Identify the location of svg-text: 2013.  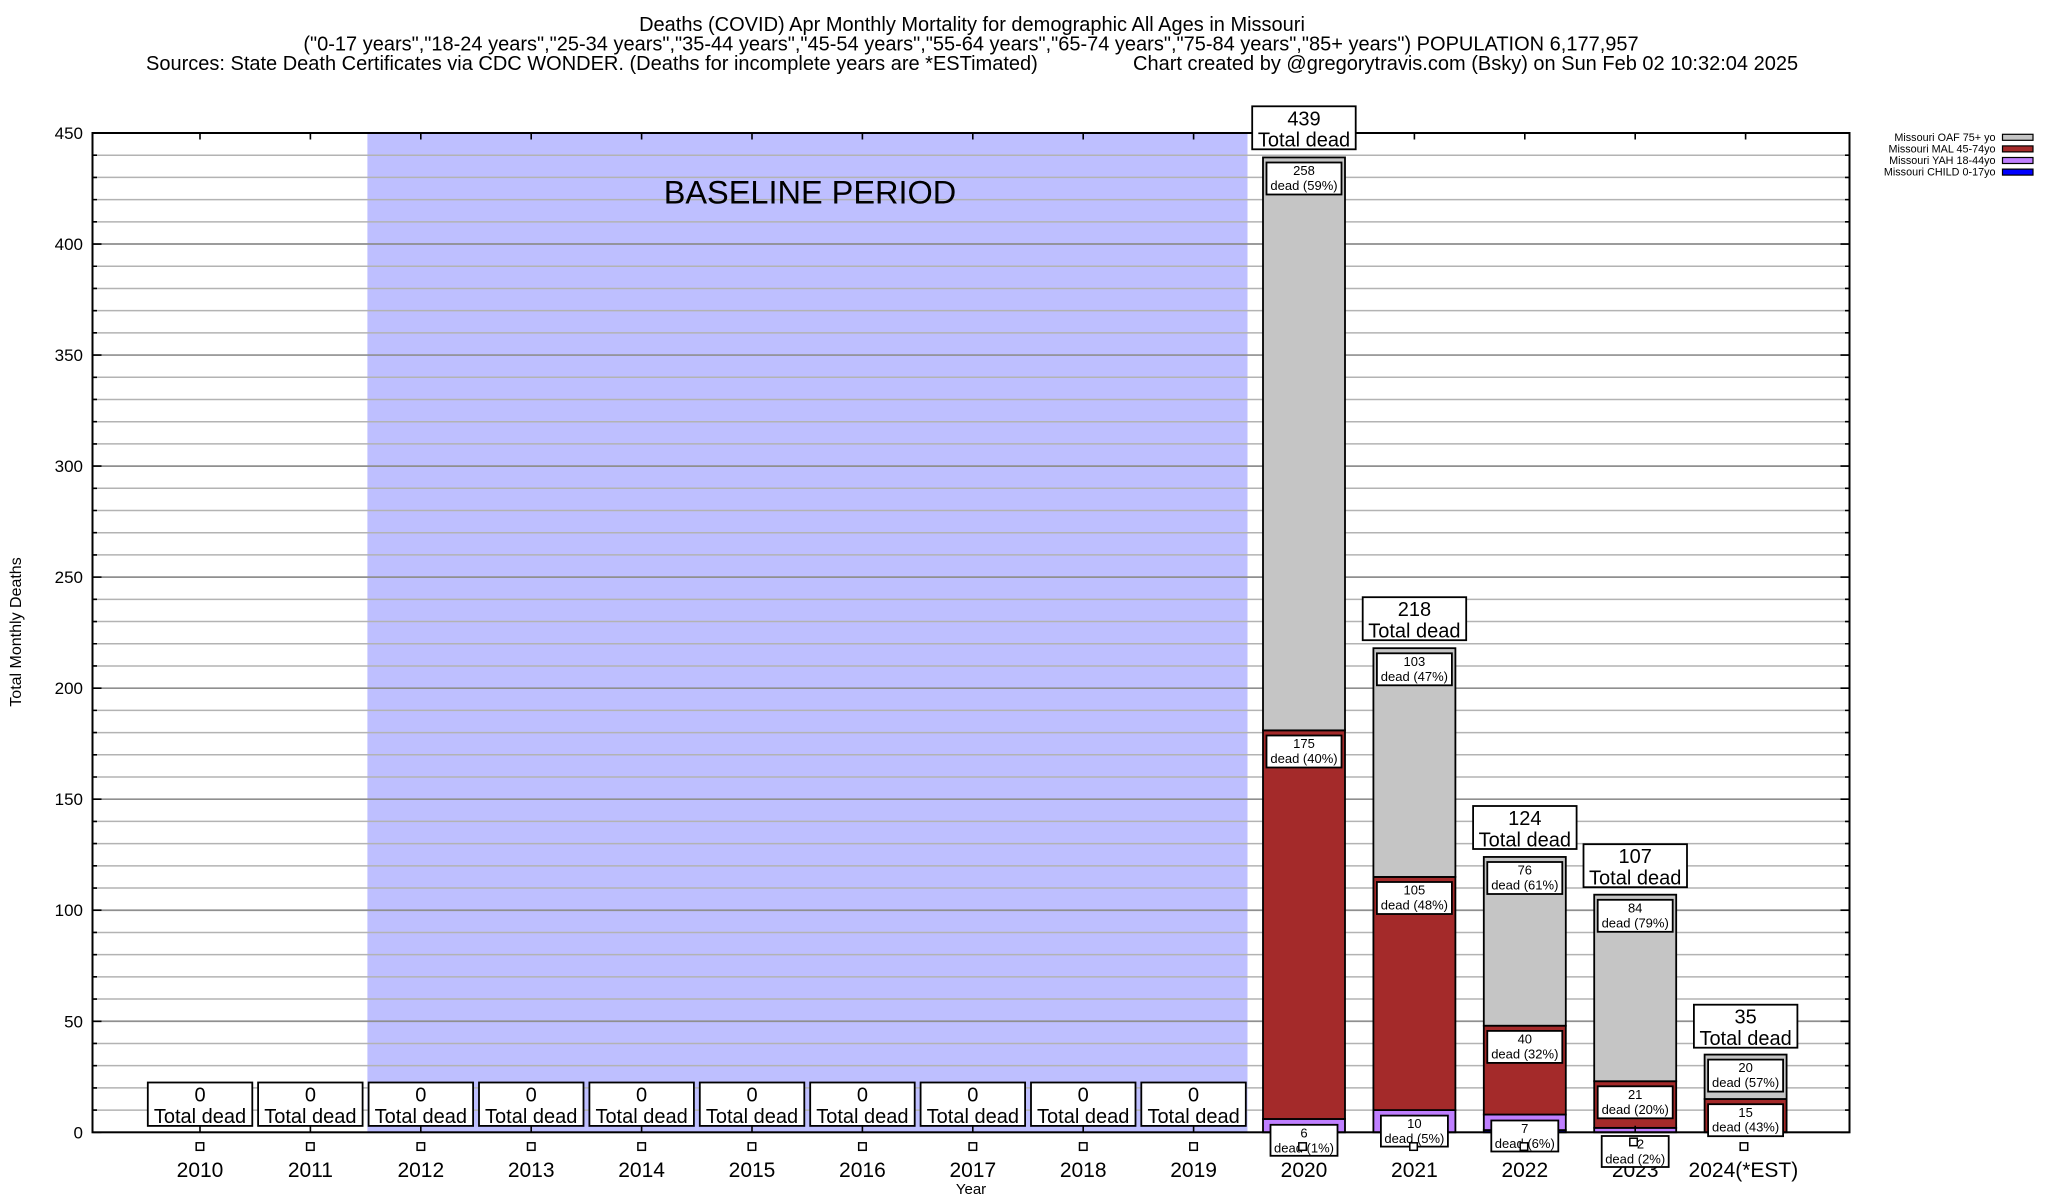
(531, 1170).